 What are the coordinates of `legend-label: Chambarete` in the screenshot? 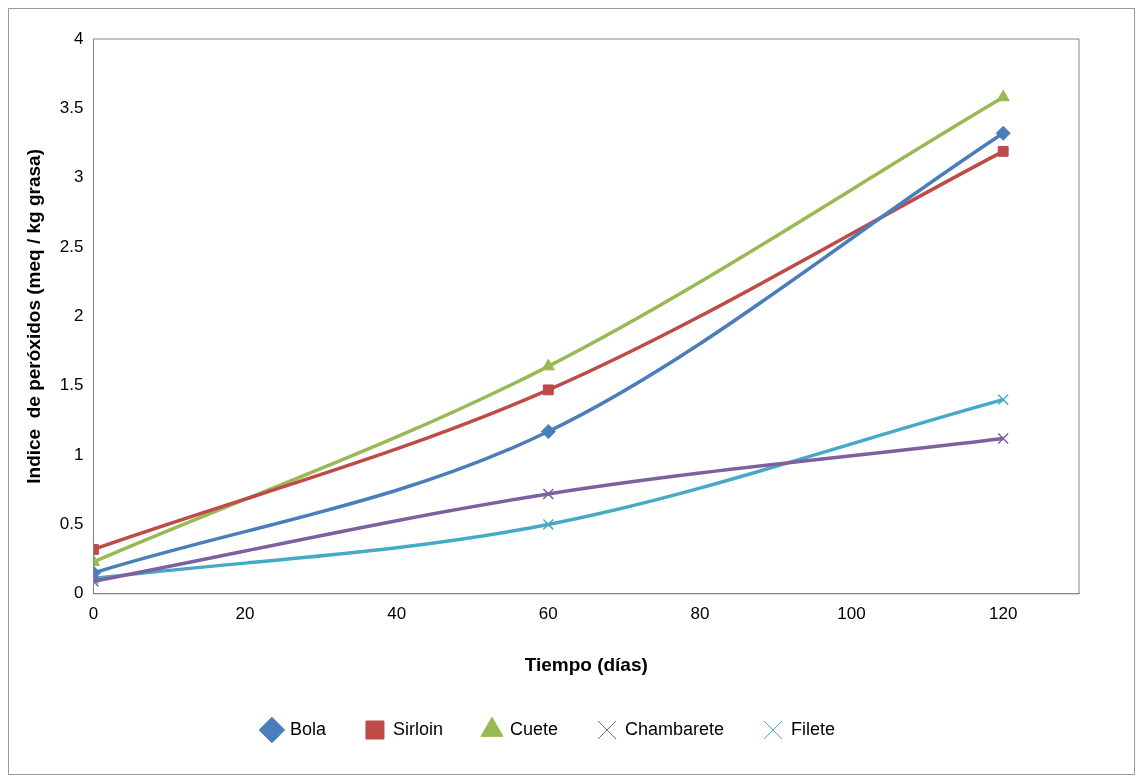 It's located at (675, 728).